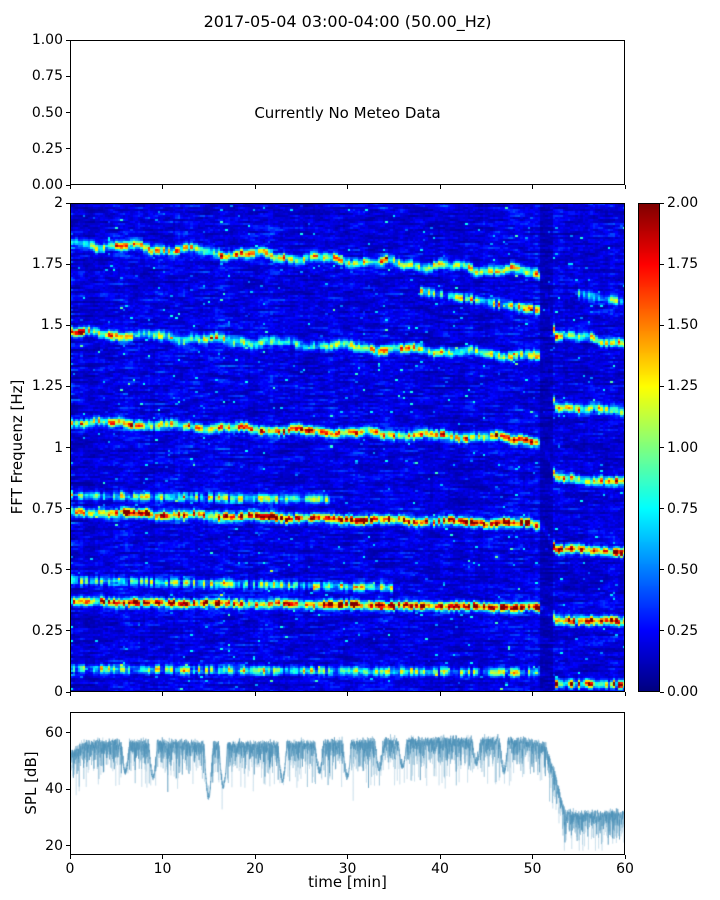 This screenshot has height=900, width=720. I want to click on tick-label: 10, so click(162, 869).